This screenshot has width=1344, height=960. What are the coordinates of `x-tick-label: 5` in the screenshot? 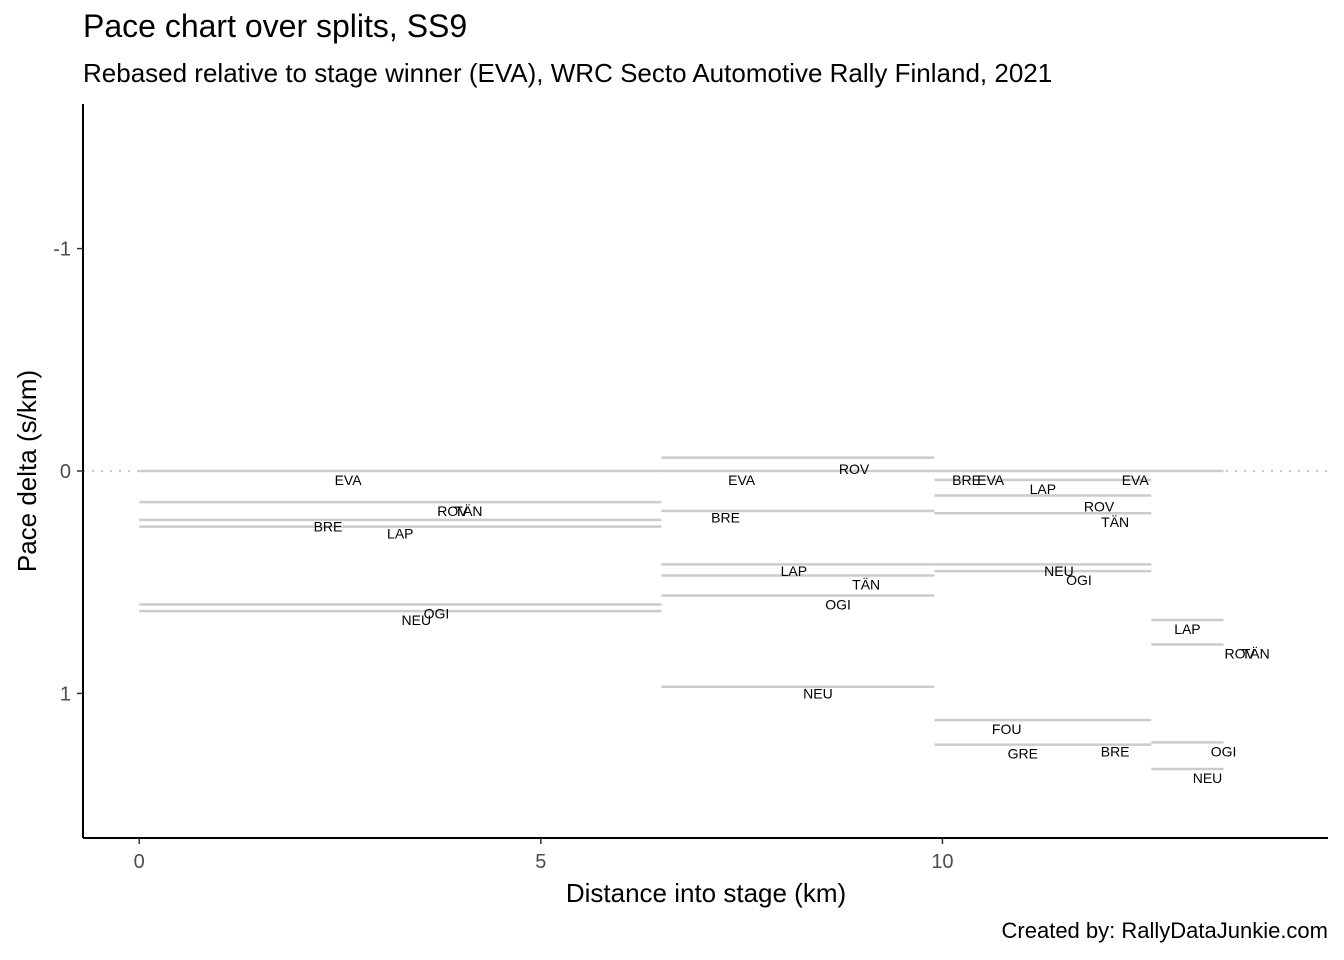 It's located at (540, 862).